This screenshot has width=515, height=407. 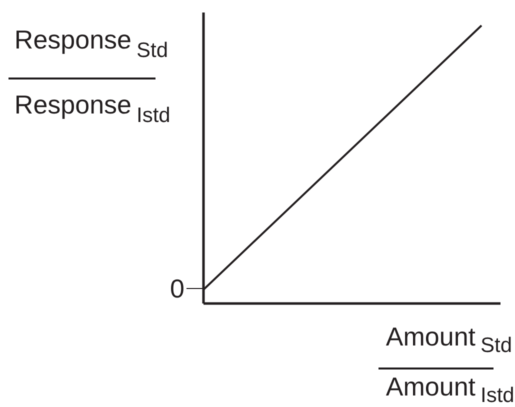 What do you see at coordinates (177, 289) in the screenshot?
I see `annotation: 0` at bounding box center [177, 289].